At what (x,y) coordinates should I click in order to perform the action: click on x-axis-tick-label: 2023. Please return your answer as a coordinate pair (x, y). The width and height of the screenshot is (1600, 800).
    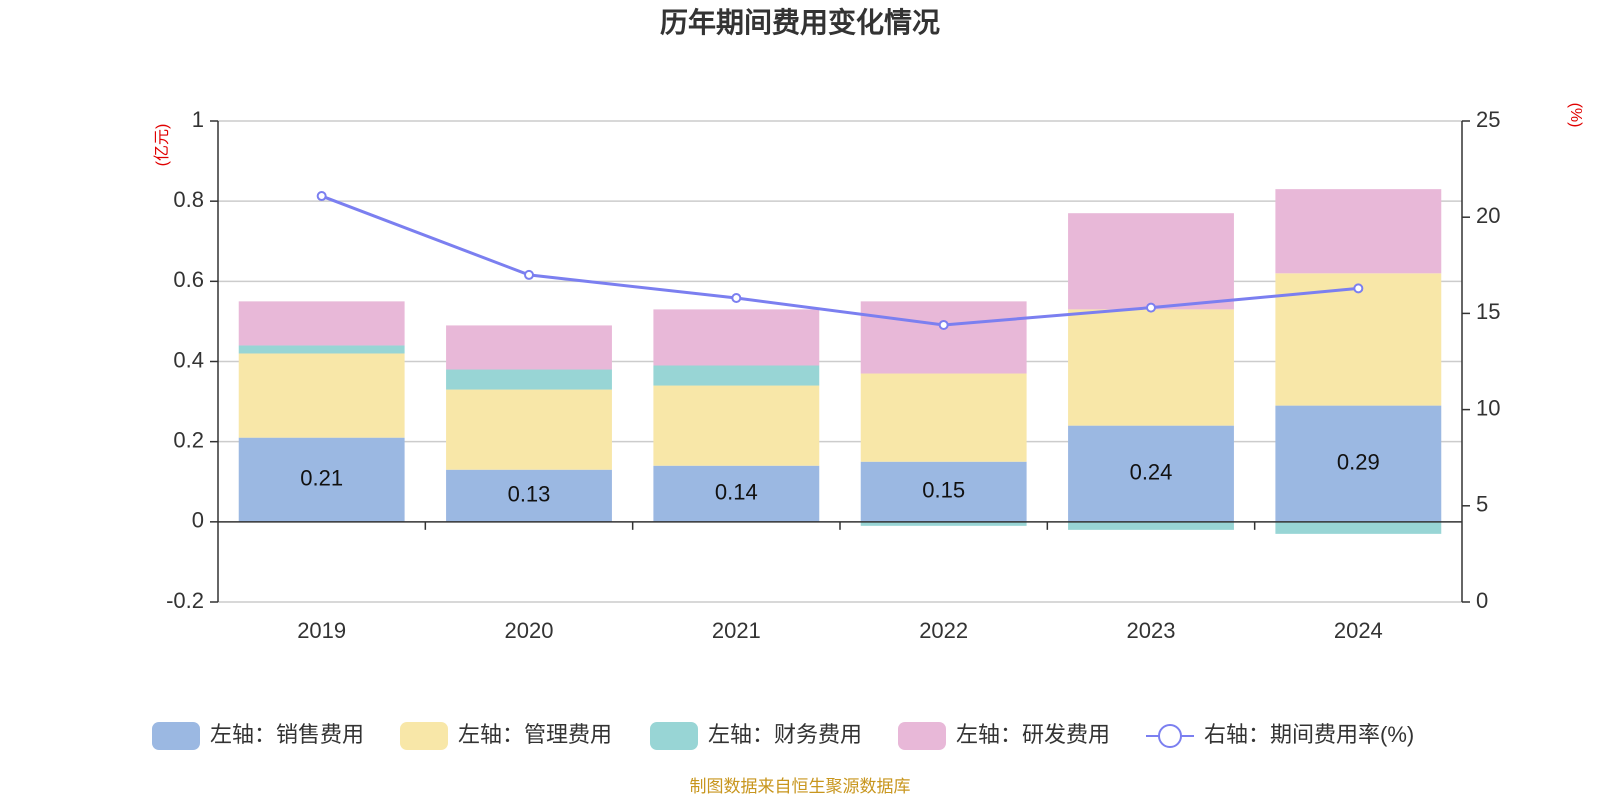
    Looking at the image, I should click on (1151, 630).